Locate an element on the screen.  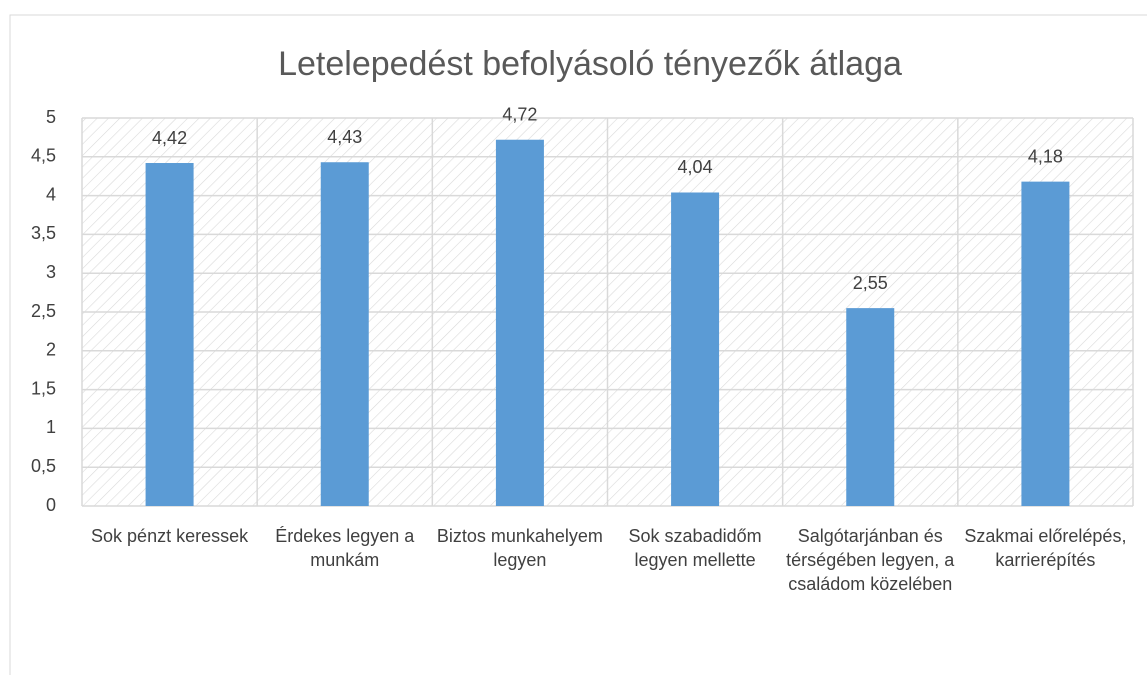
y-tick-label: 1 is located at coordinates (51, 427).